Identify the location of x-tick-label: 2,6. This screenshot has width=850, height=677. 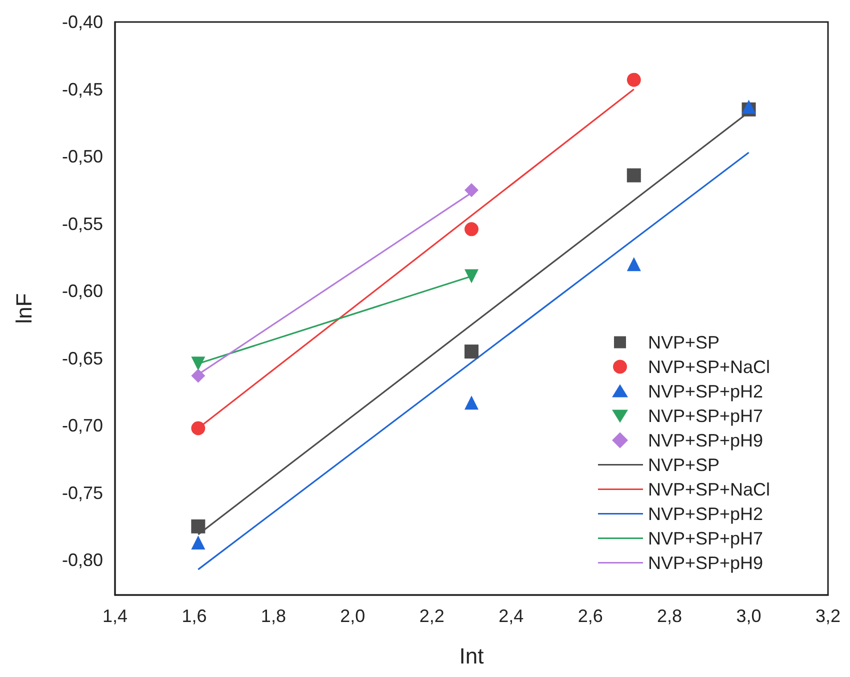
(590, 616).